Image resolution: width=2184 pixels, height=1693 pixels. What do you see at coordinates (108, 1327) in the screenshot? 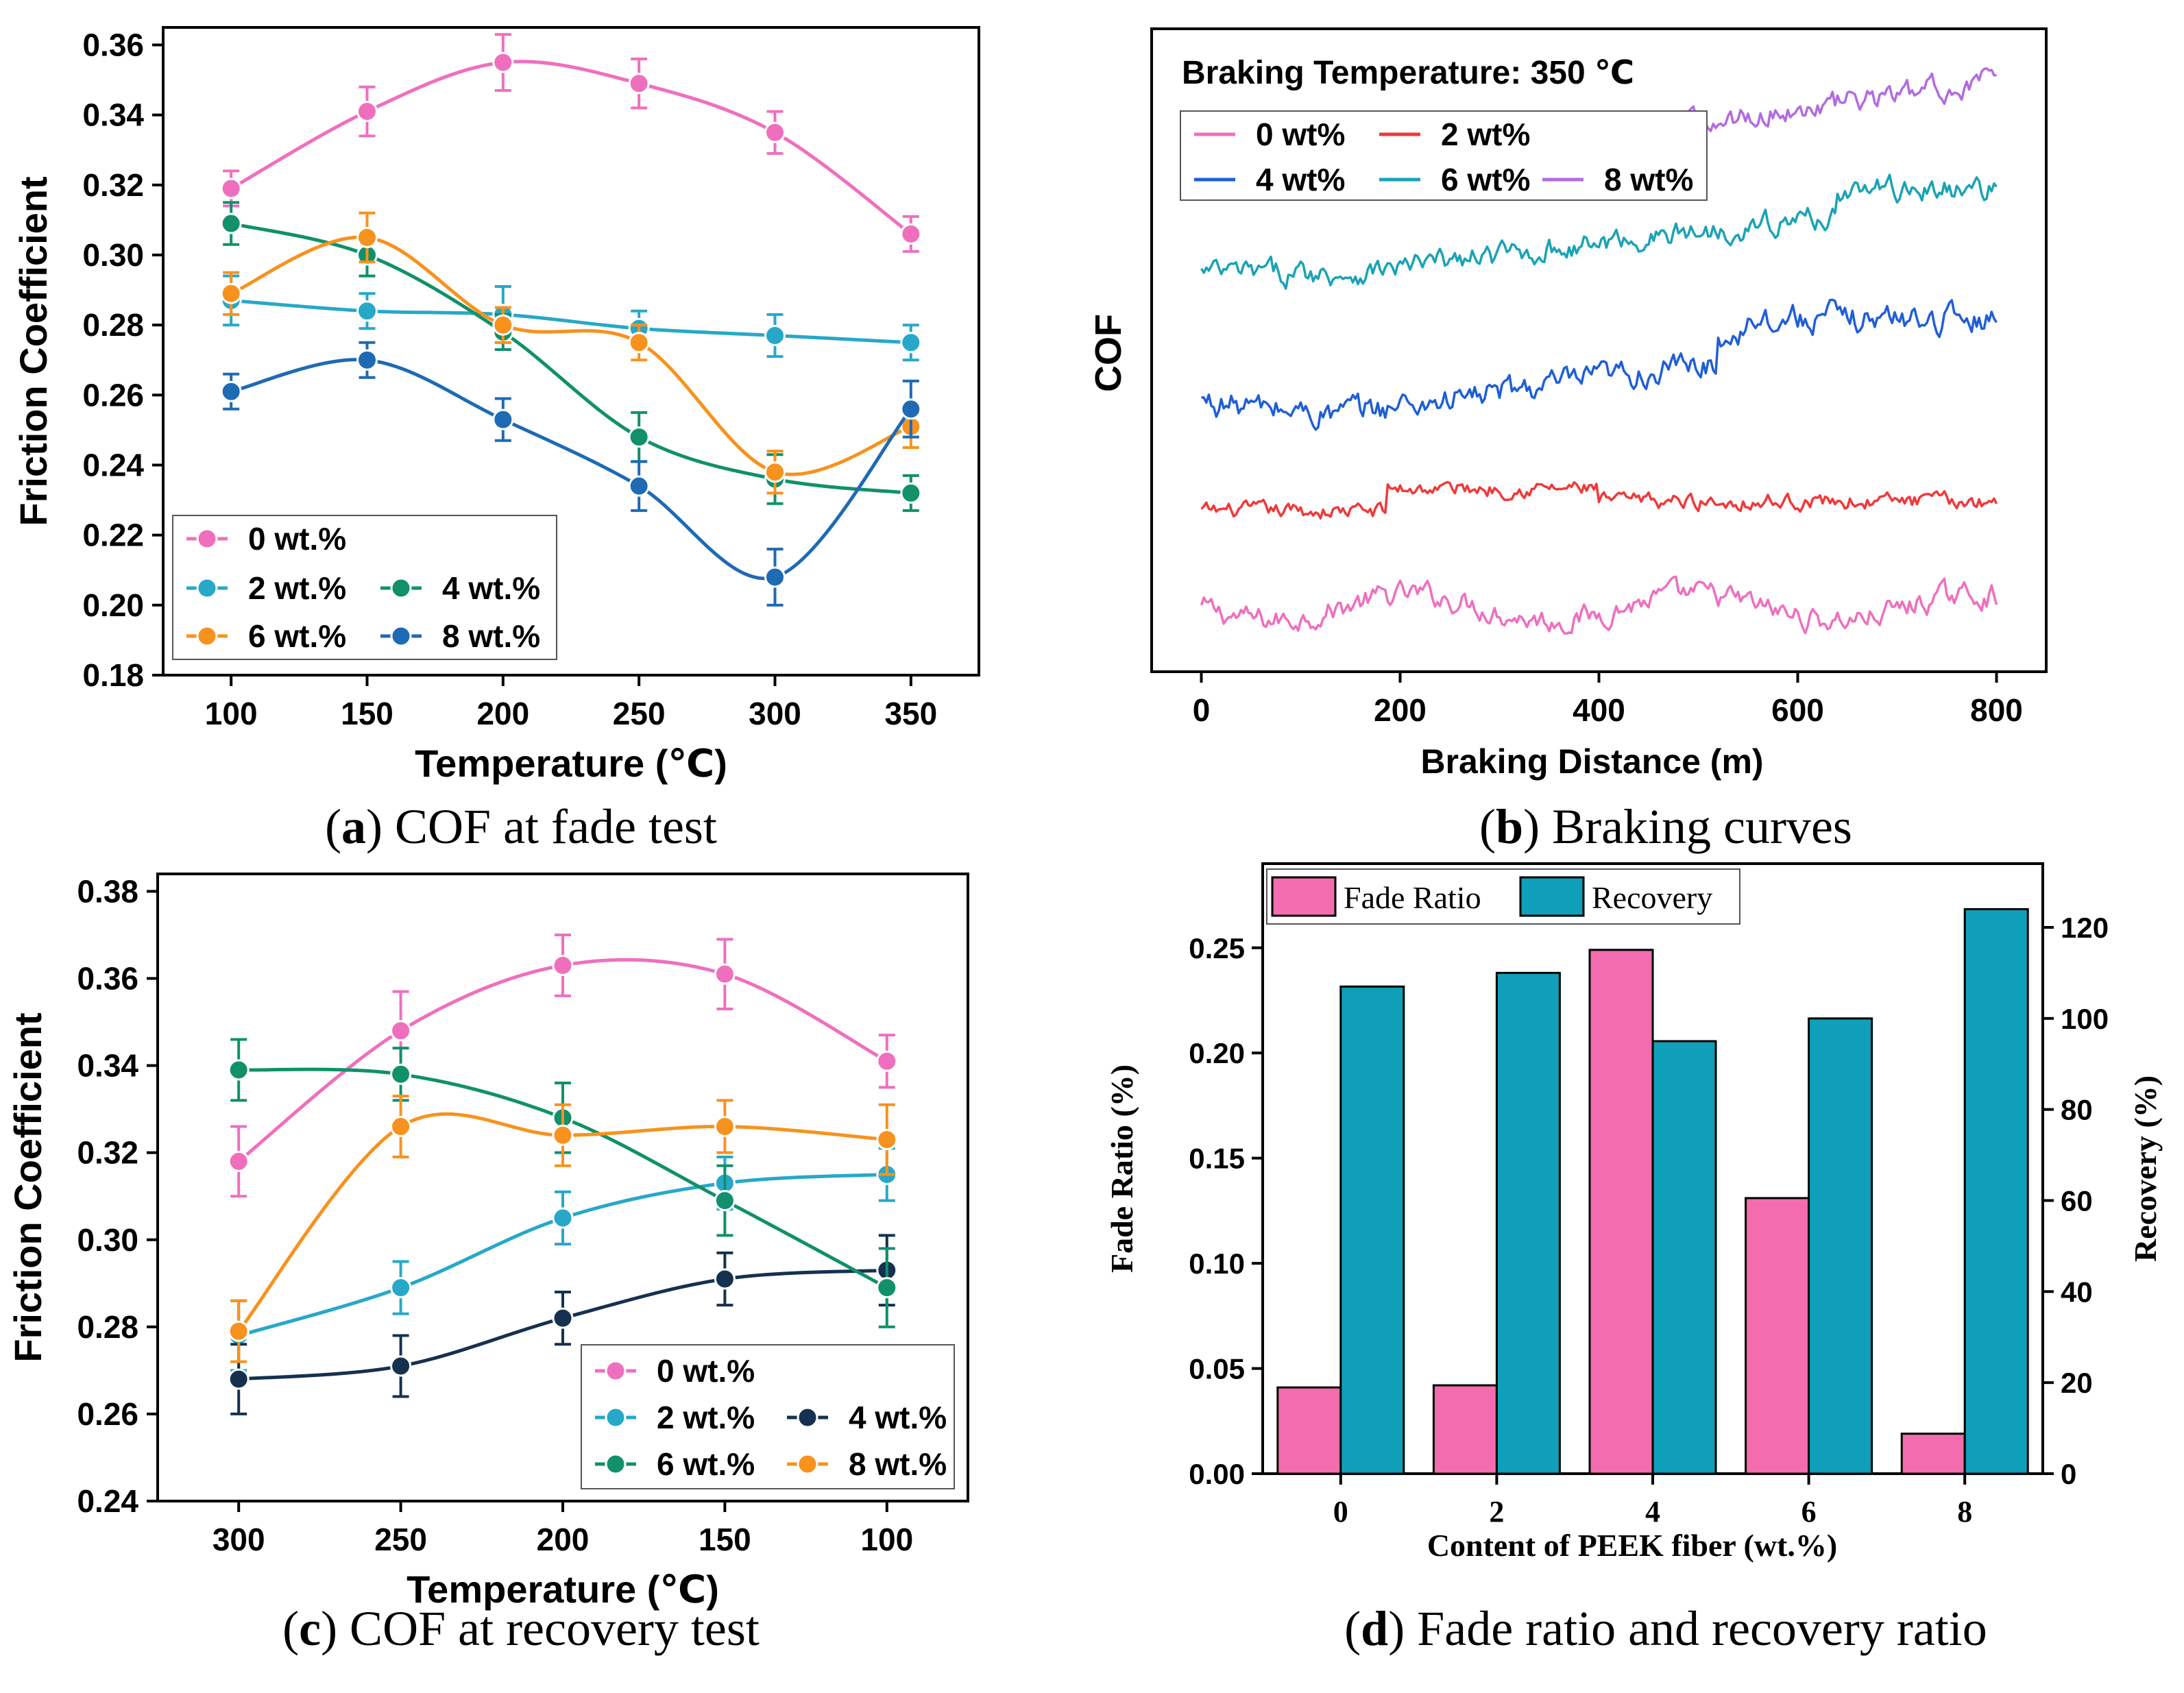
I see `y-tick-label: 0.28` at bounding box center [108, 1327].